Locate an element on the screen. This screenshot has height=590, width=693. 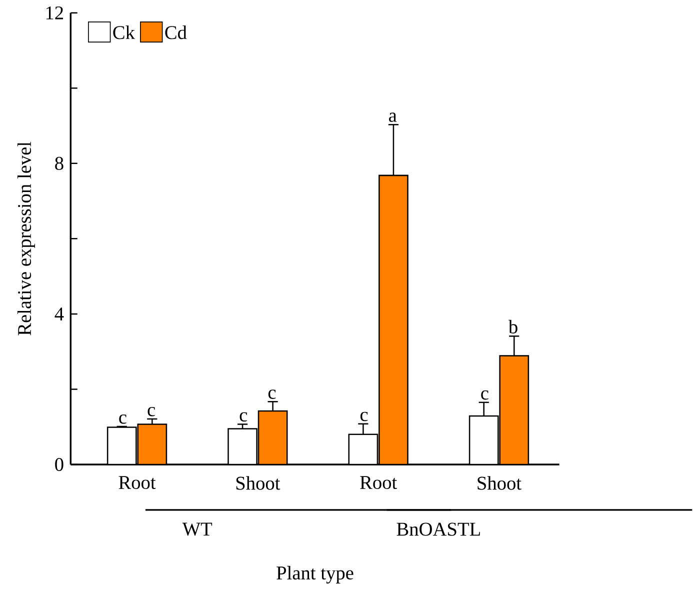
data-label: a is located at coordinates (393, 117).